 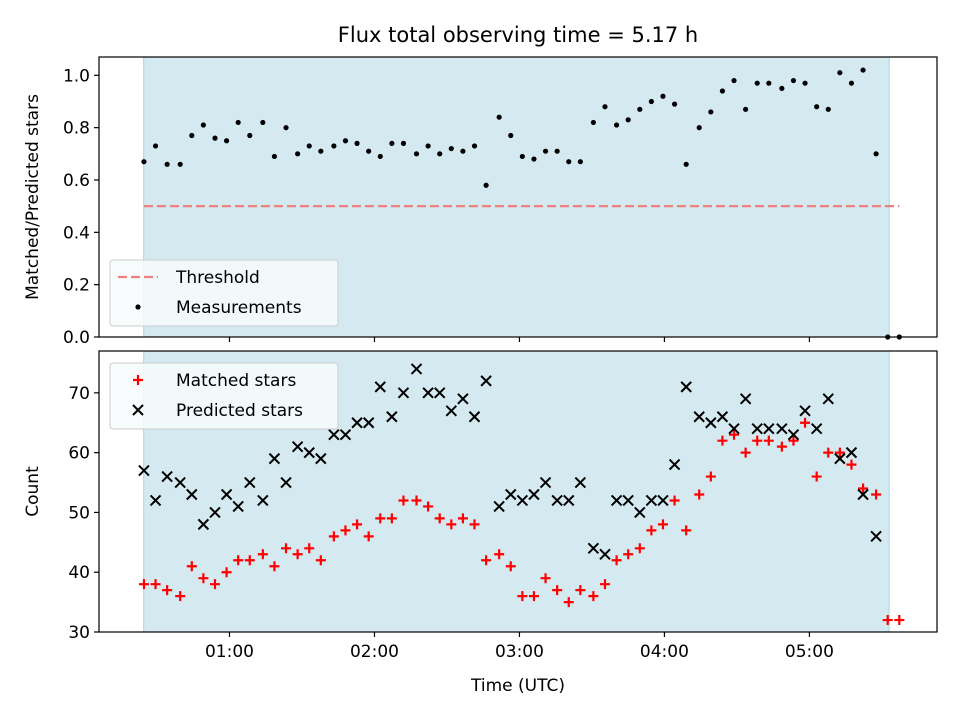 I want to click on x-tick-label: 04:00, so click(x=664, y=652).